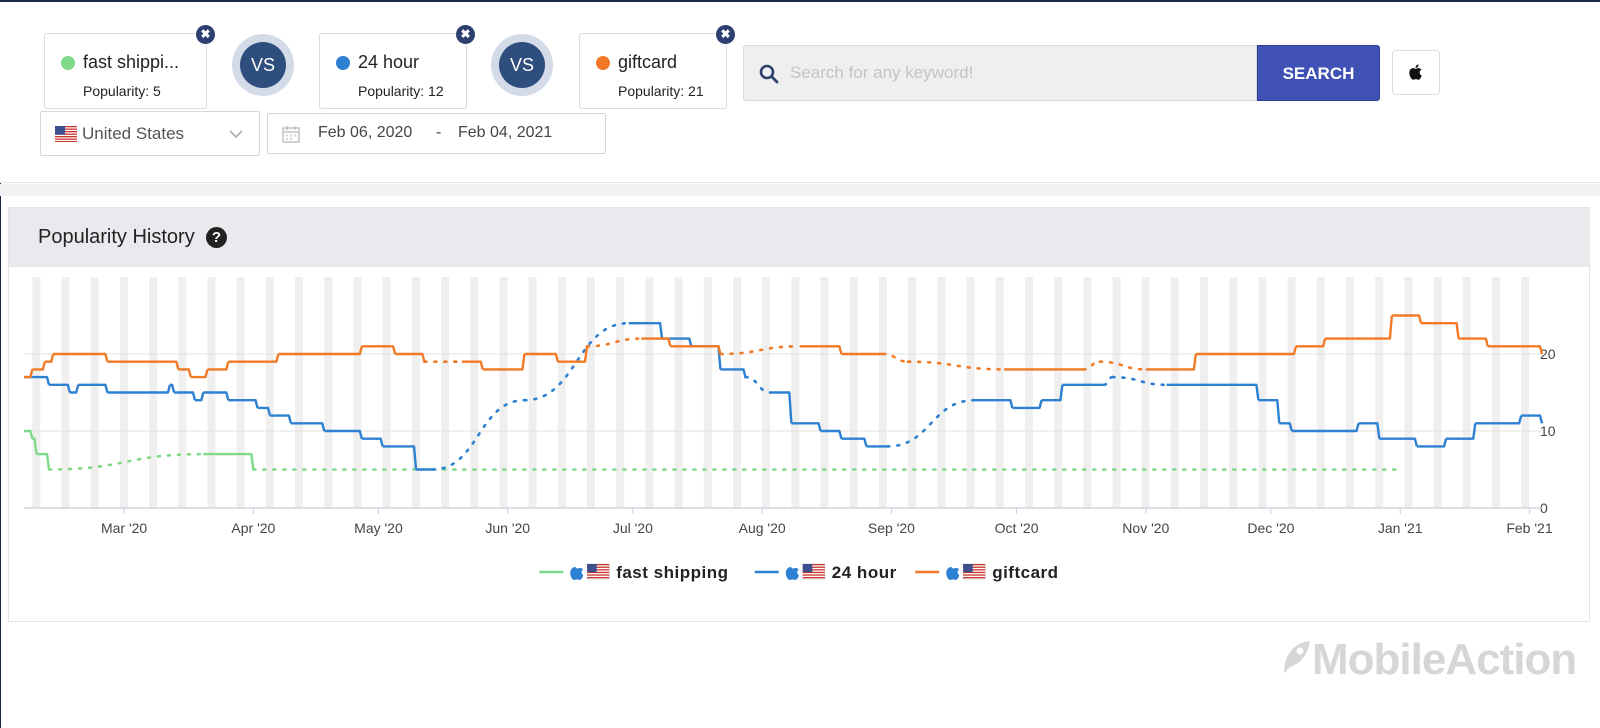 Image resolution: width=1600 pixels, height=728 pixels. What do you see at coordinates (633, 528) in the screenshot?
I see `x-tick-label: Jul '20` at bounding box center [633, 528].